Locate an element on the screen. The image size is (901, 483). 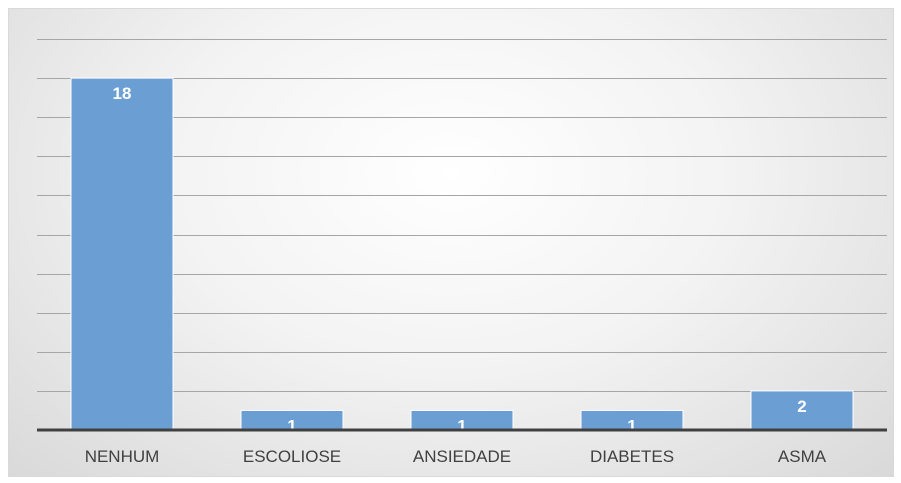
x-axis-tick-labels: NENHUM ESCOLIOSE ANSIEDADE DIABETES ASMA is located at coordinates (456, 456).